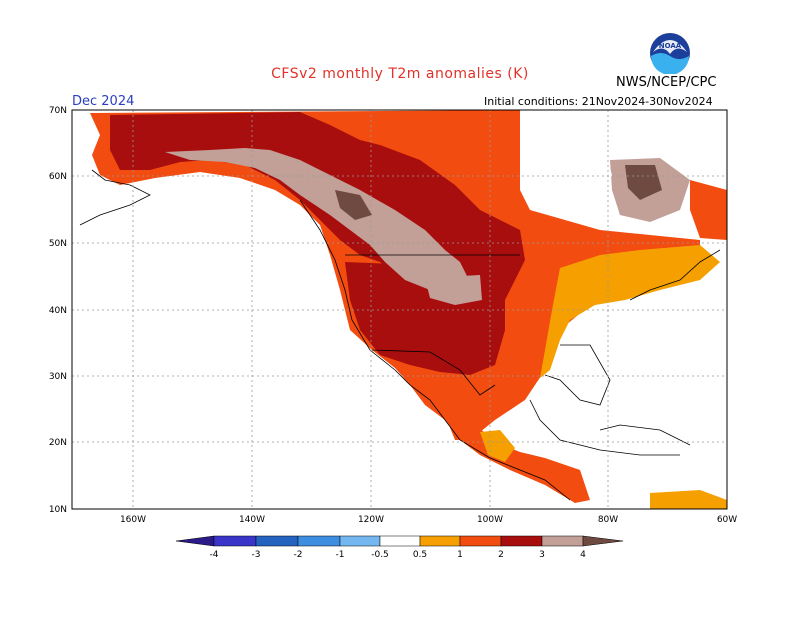 Image resolution: width=800 pixels, height=618 pixels. What do you see at coordinates (398, 555) in the screenshot?
I see `colorbar-labels: -4 -3 -2 -1 -0.5 0.5 1 2 3 4` at bounding box center [398, 555].